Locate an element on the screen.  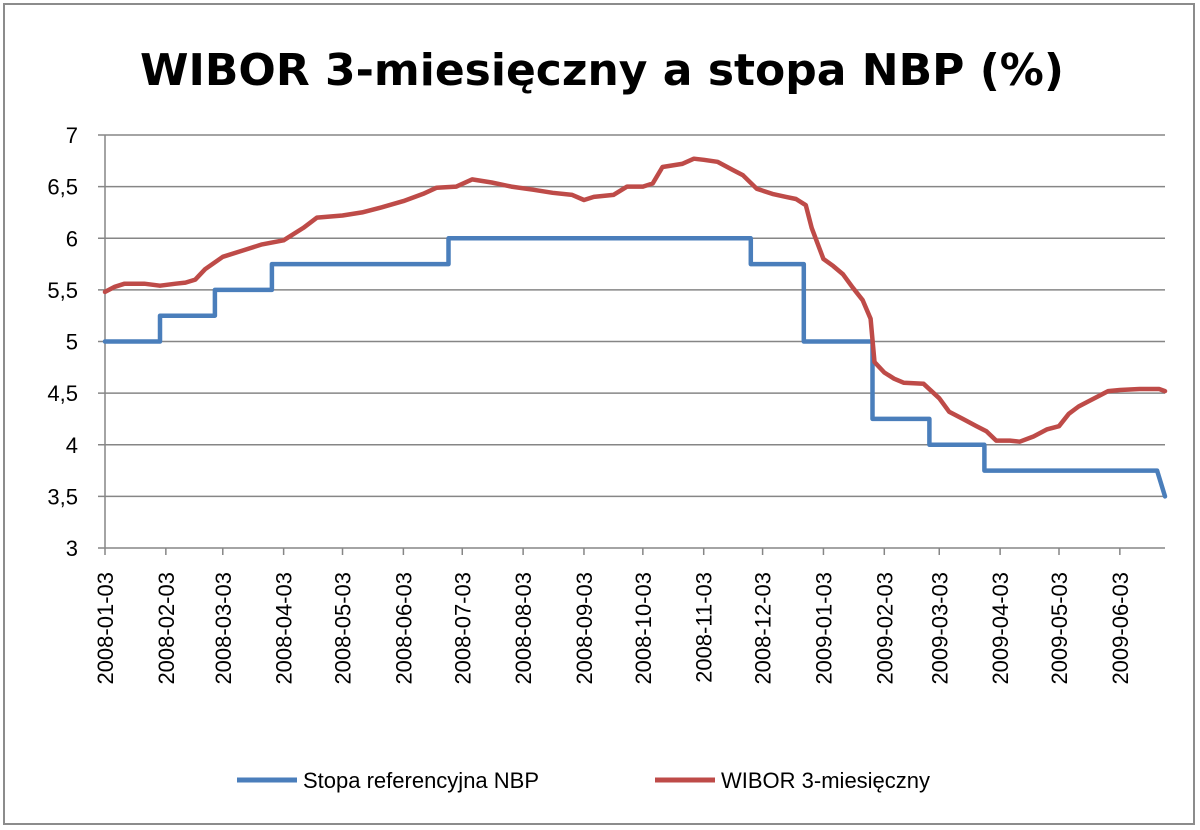
legend-item-nbp: Stopa referencyjna NBP is located at coordinates (388, 780).